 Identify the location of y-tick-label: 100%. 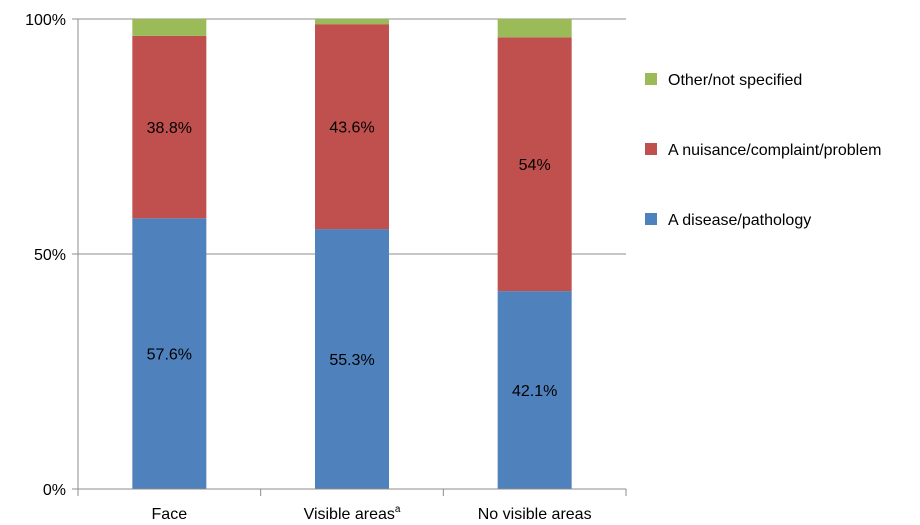
(45, 20).